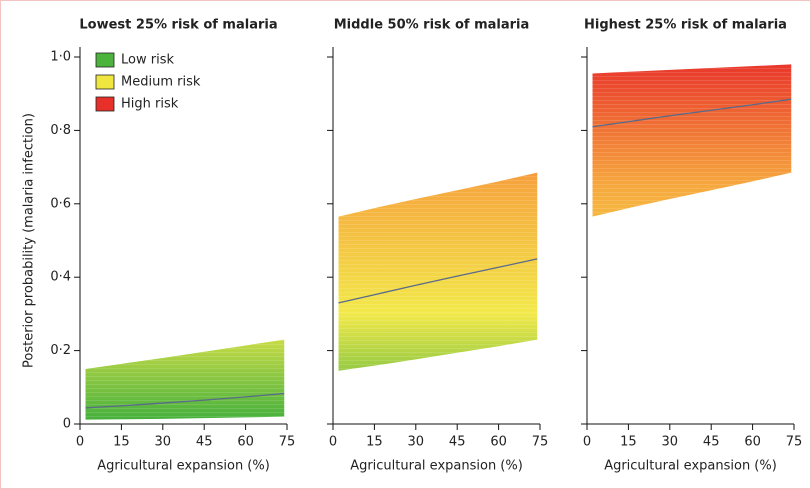  What do you see at coordinates (60, 57) in the screenshot?
I see `y-tick-label: 1·0` at bounding box center [60, 57].